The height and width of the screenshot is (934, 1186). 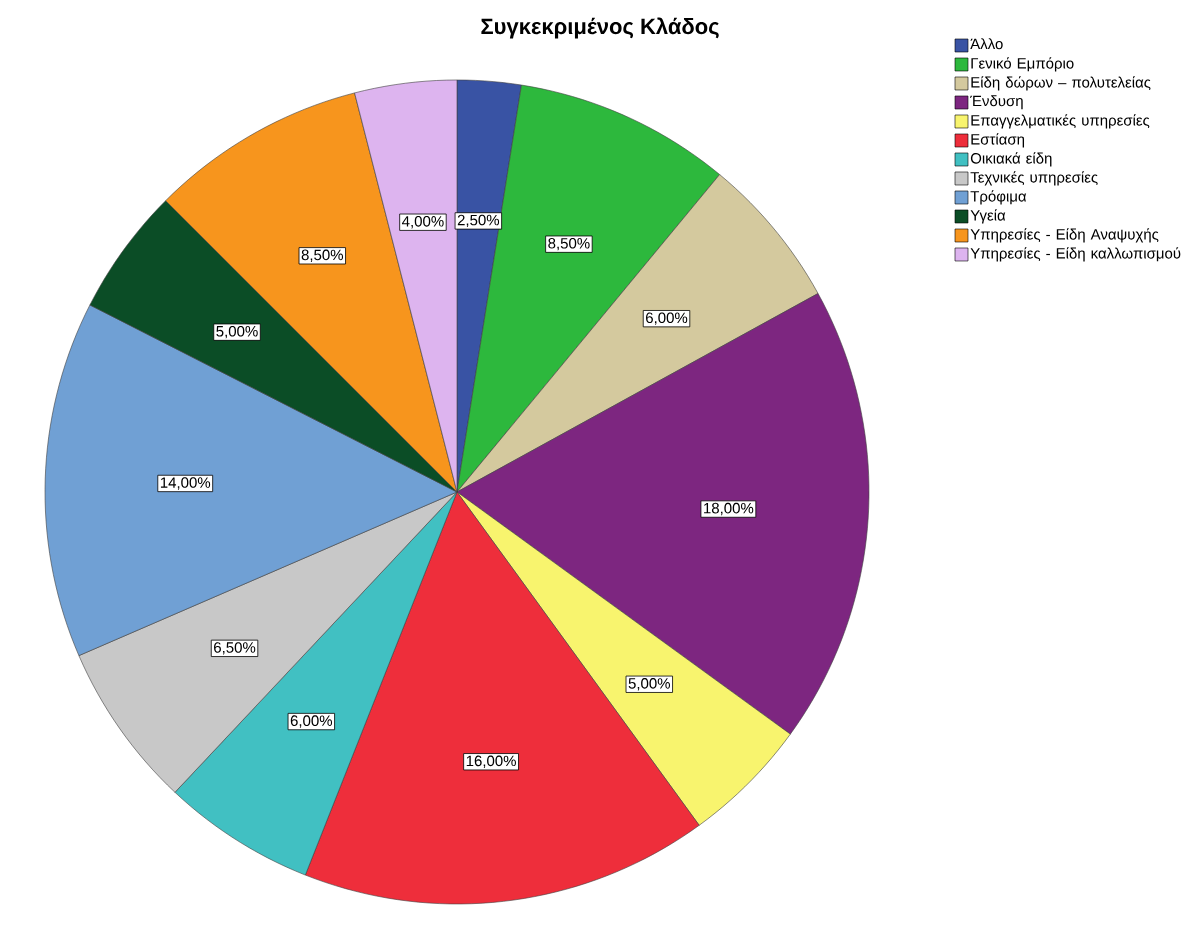 I want to click on data-label: 6,50%, so click(x=235, y=648).